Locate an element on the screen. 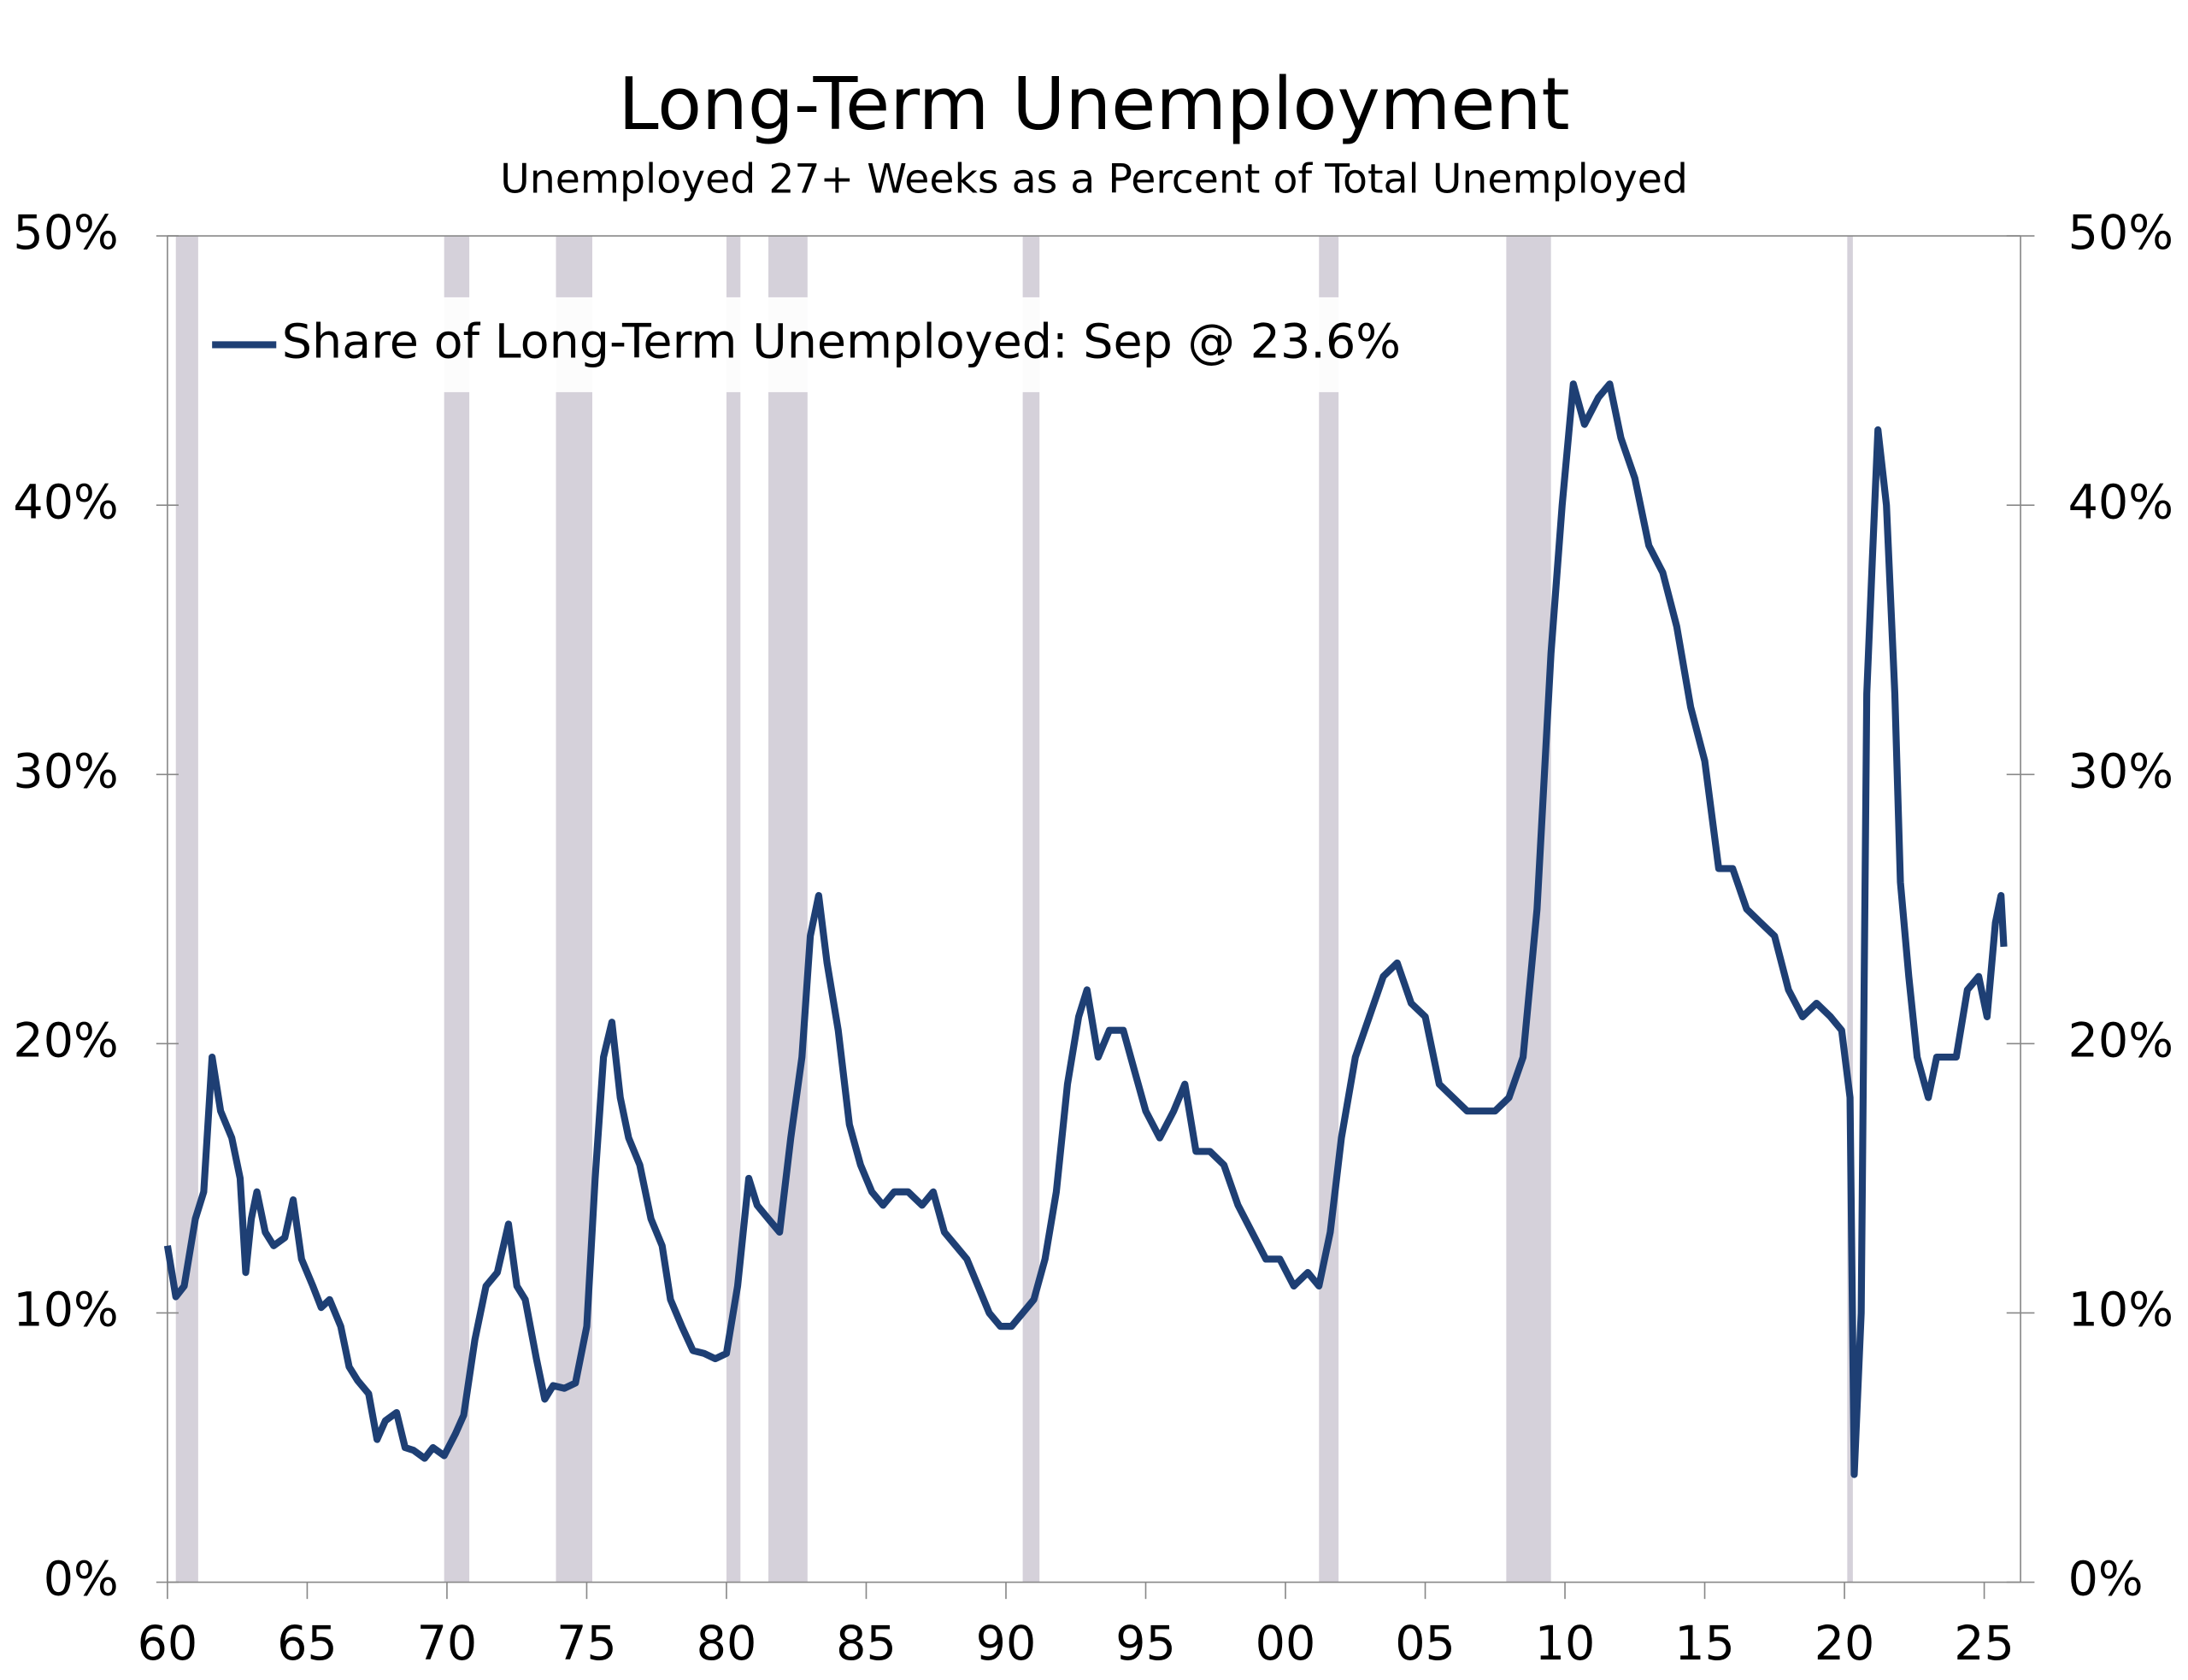 Image resolution: width=2188 pixels, height=1680 pixels. y2-tick-label: 20% is located at coordinates (2120, 1041).